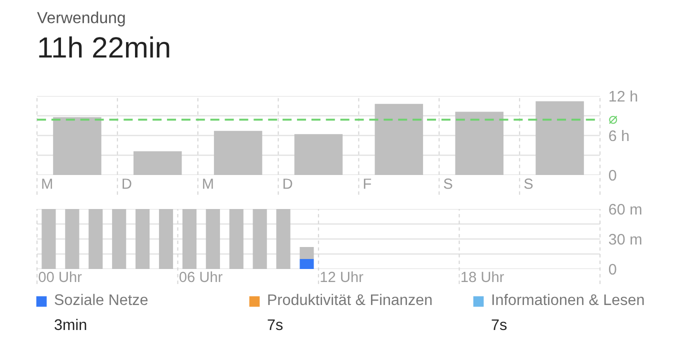 This screenshot has height=350, width=687. I want to click on y-tick-label: 6 h, so click(619, 136).